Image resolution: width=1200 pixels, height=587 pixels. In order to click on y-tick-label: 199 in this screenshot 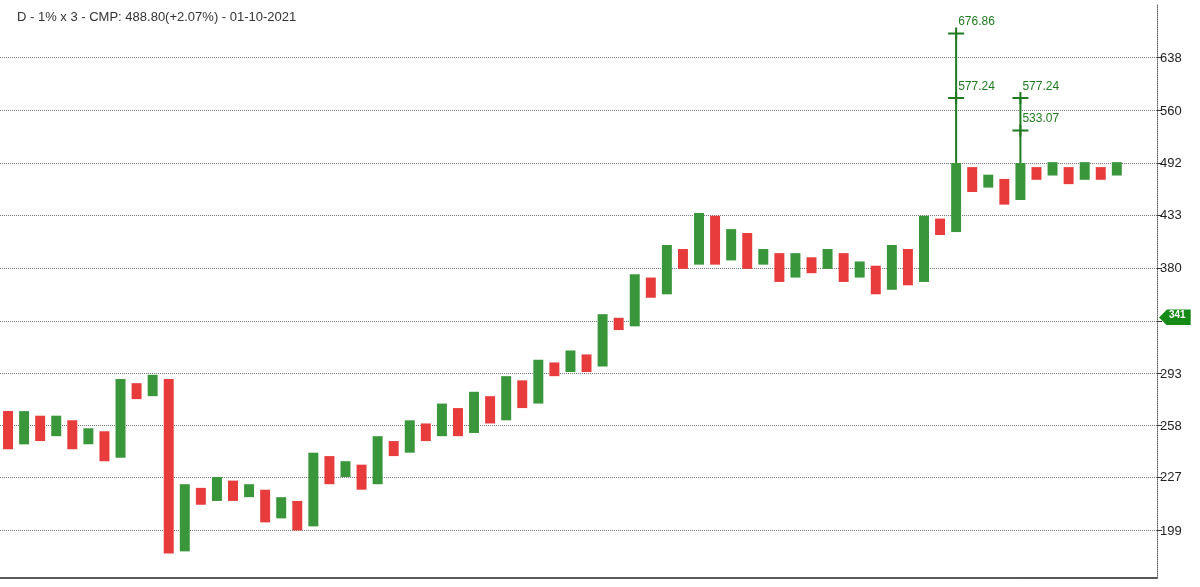, I will do `click(1171, 530)`.